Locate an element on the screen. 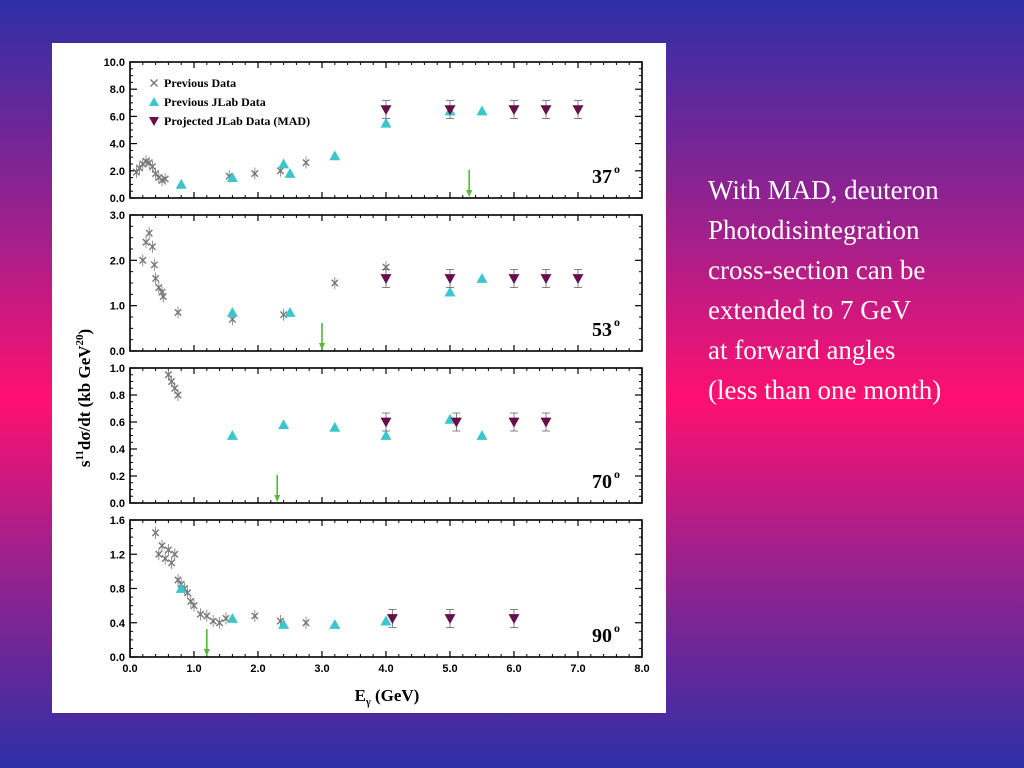 This screenshot has width=1024, height=768. panel-angle-label: 90 is located at coordinates (602, 636).